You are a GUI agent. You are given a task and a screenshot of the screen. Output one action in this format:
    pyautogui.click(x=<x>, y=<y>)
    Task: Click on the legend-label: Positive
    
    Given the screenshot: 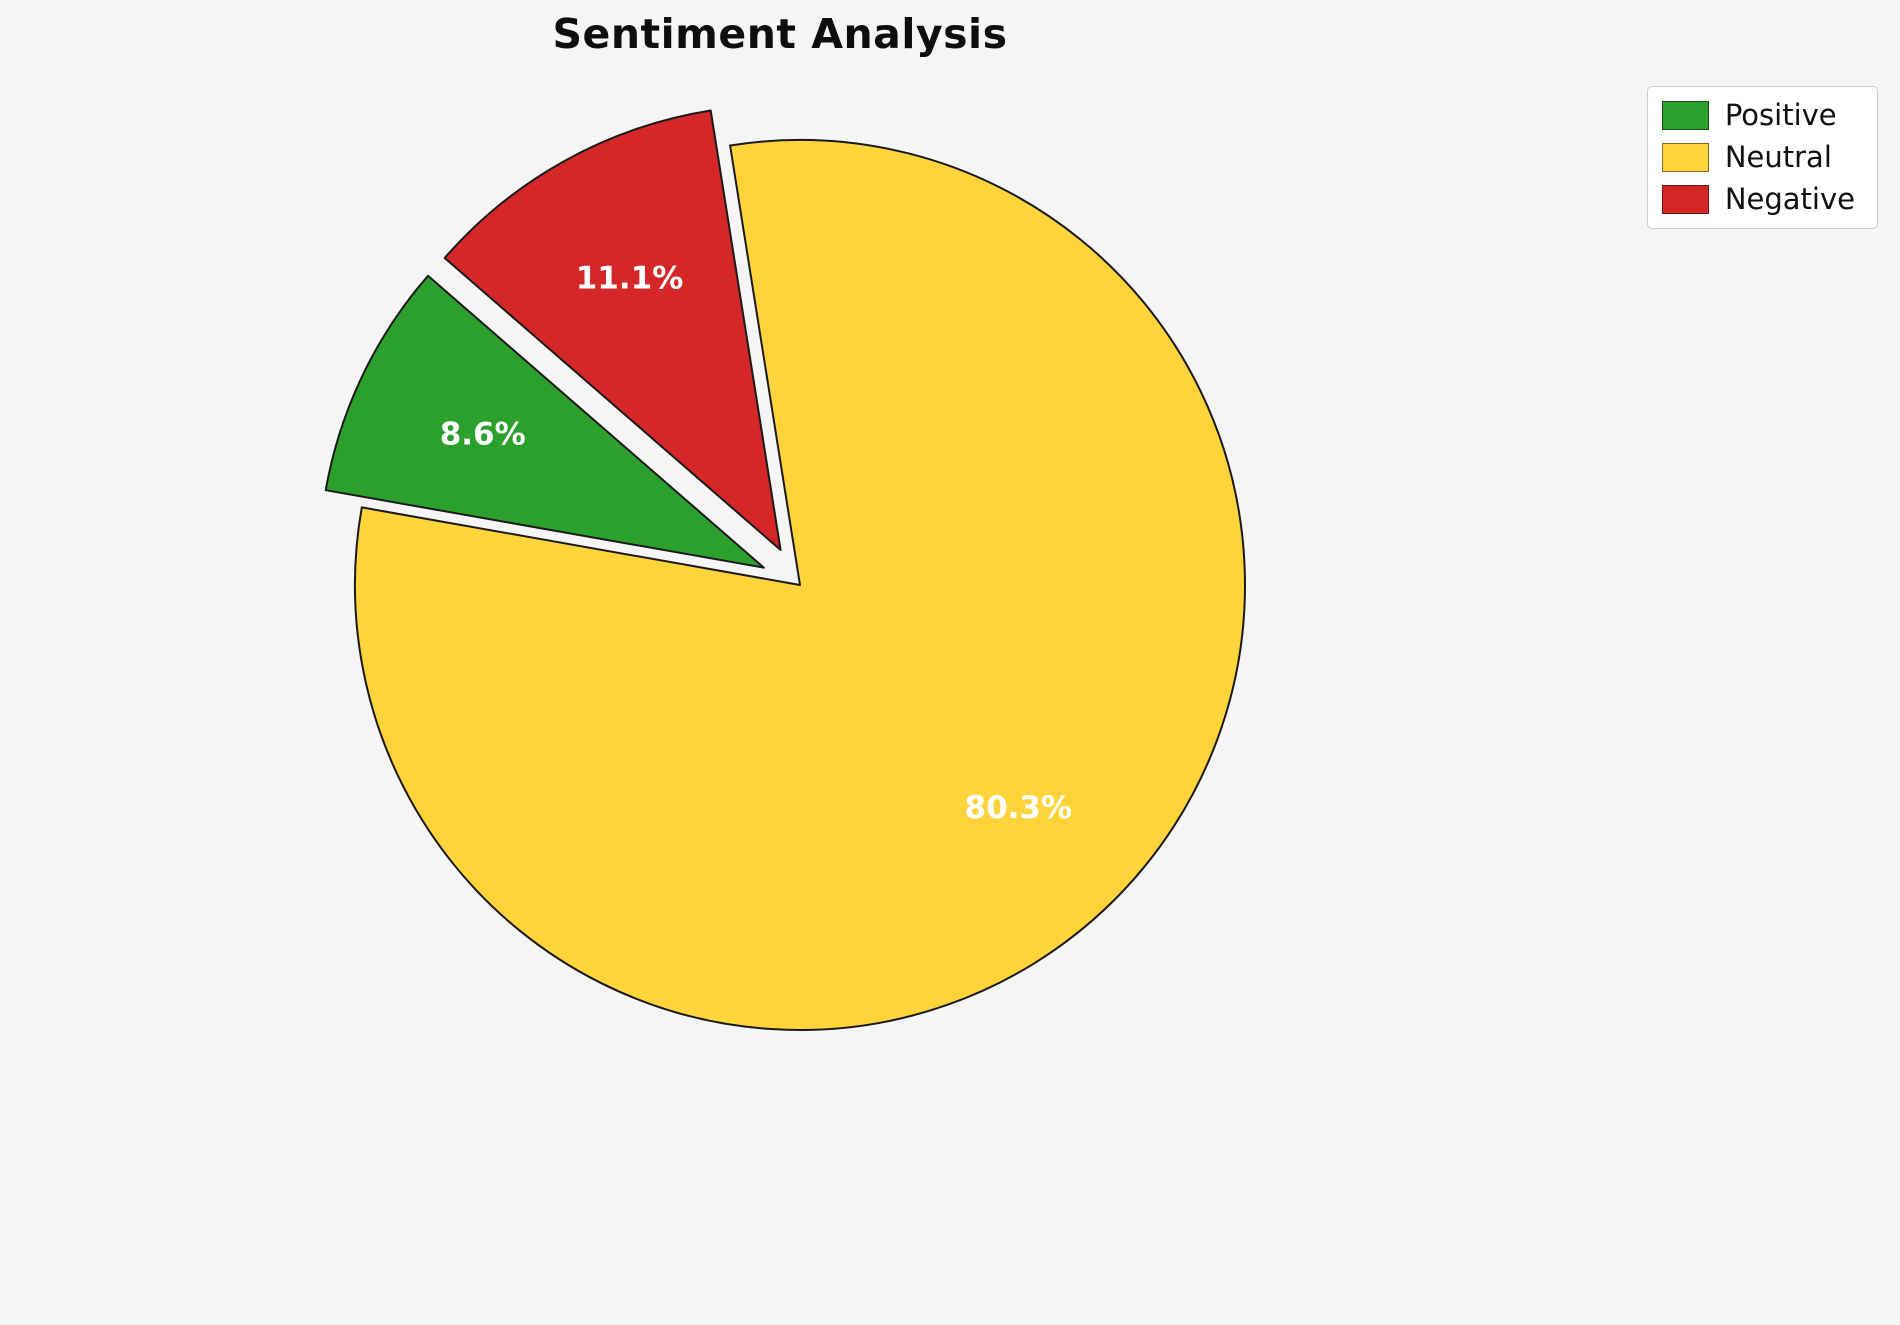 What is the action you would take?
    pyautogui.click(x=1780, y=115)
    